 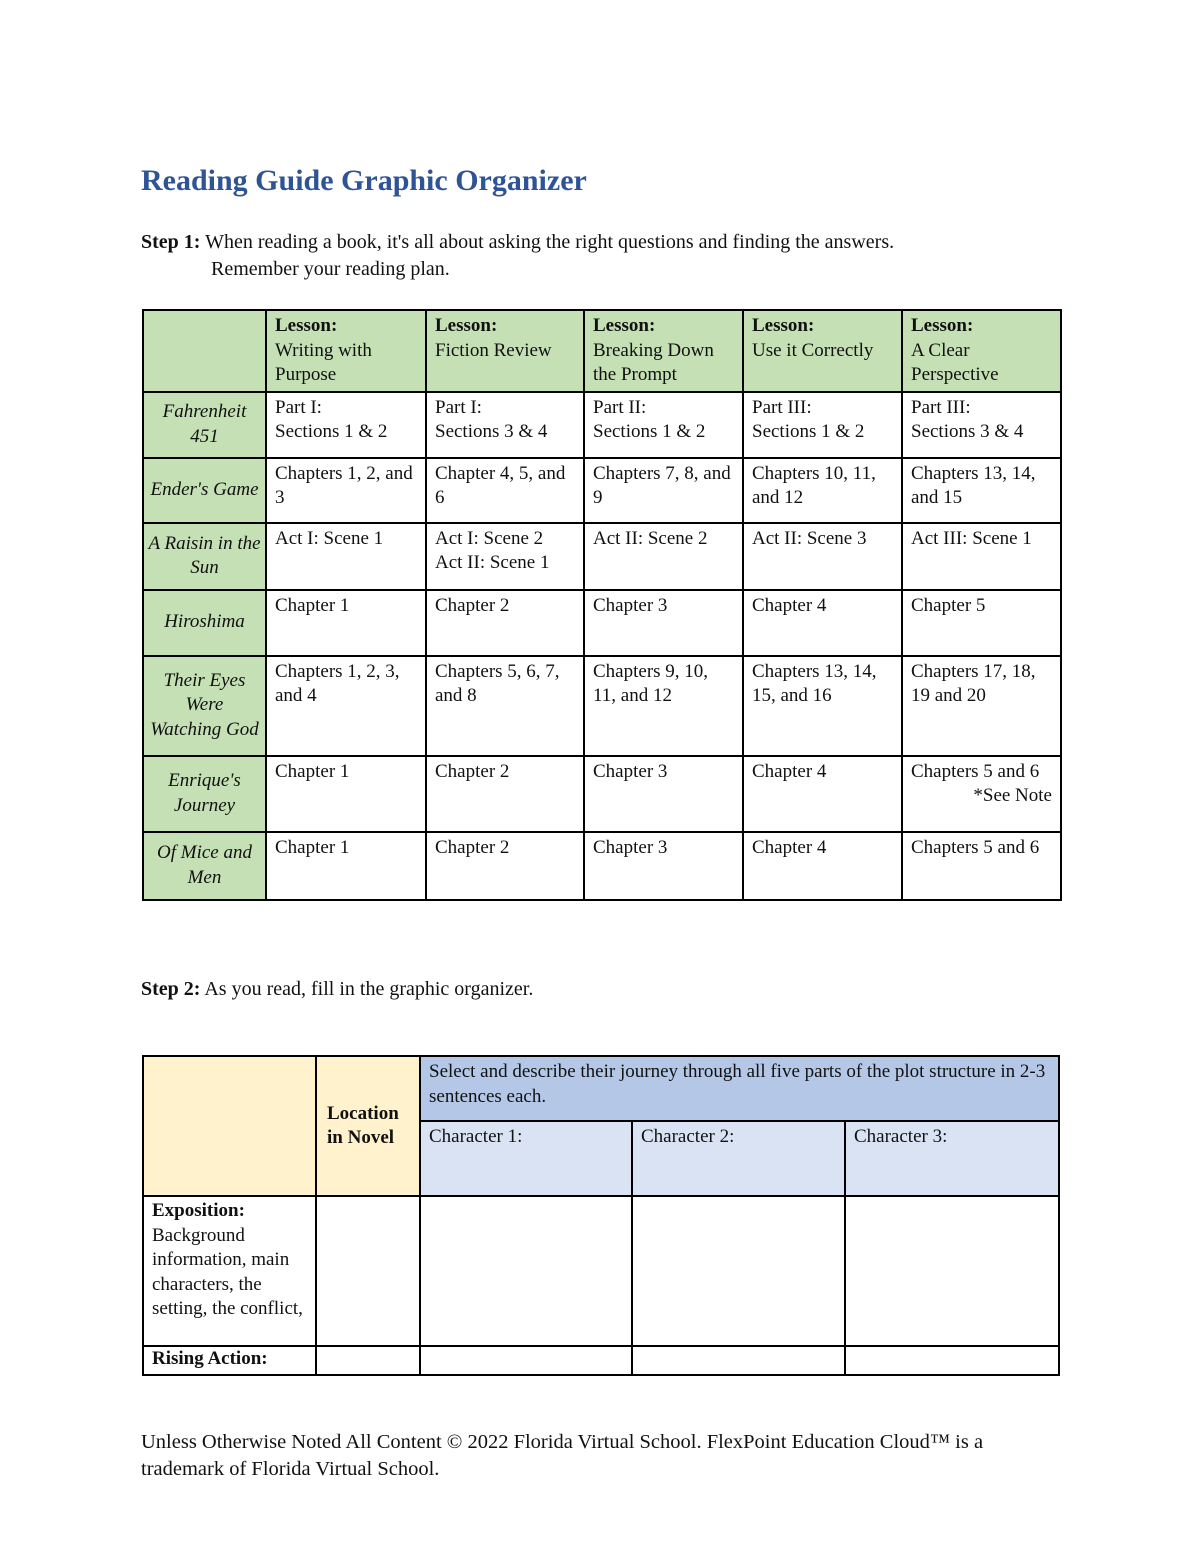 What do you see at coordinates (952, 1360) in the screenshot?
I see `rising-action-character-3-input` at bounding box center [952, 1360].